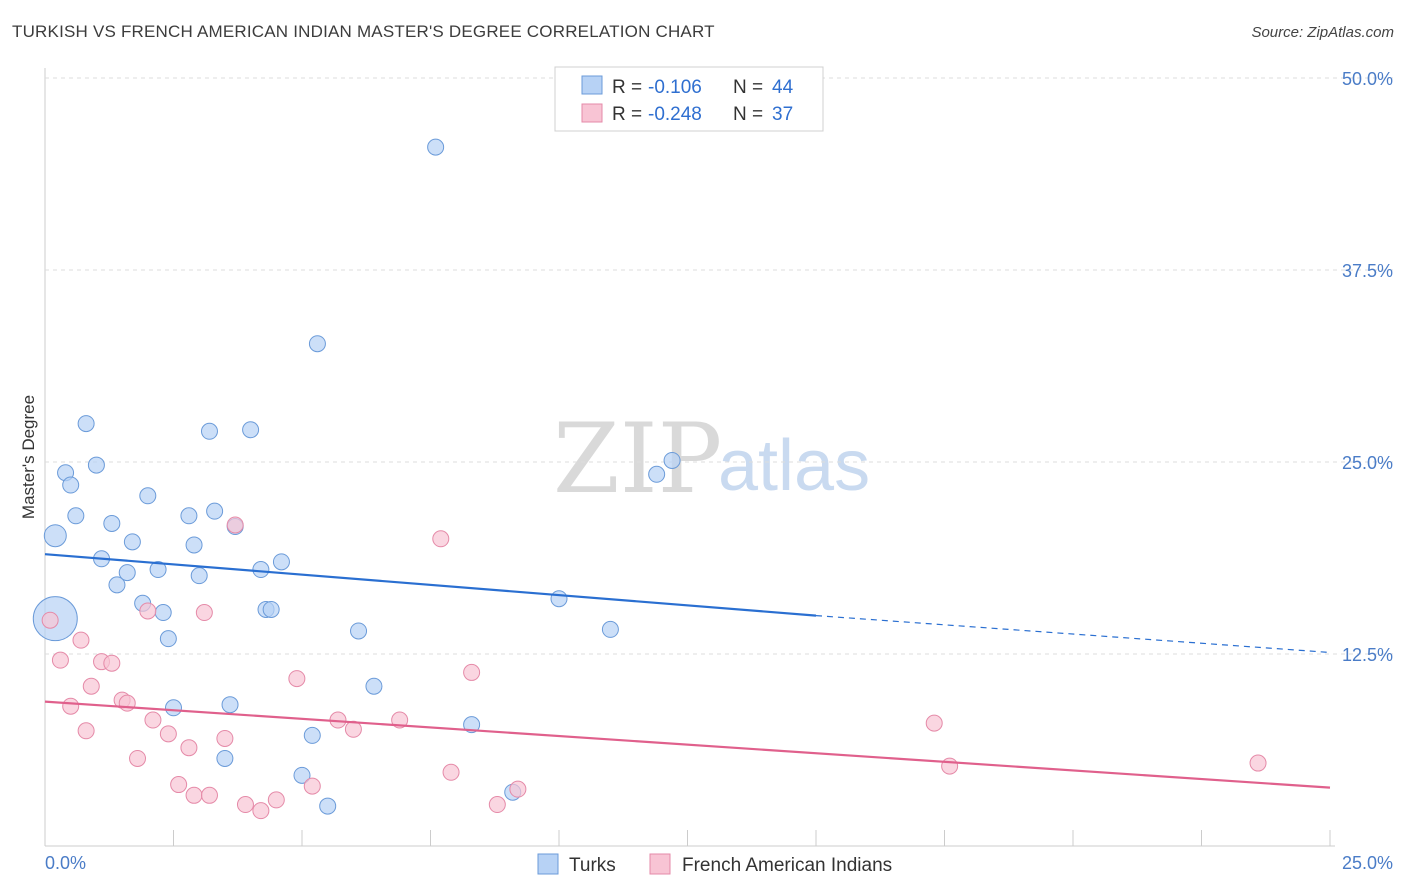 The height and width of the screenshot is (892, 1406). I want to click on legend-swatch-french, so click(592, 113).